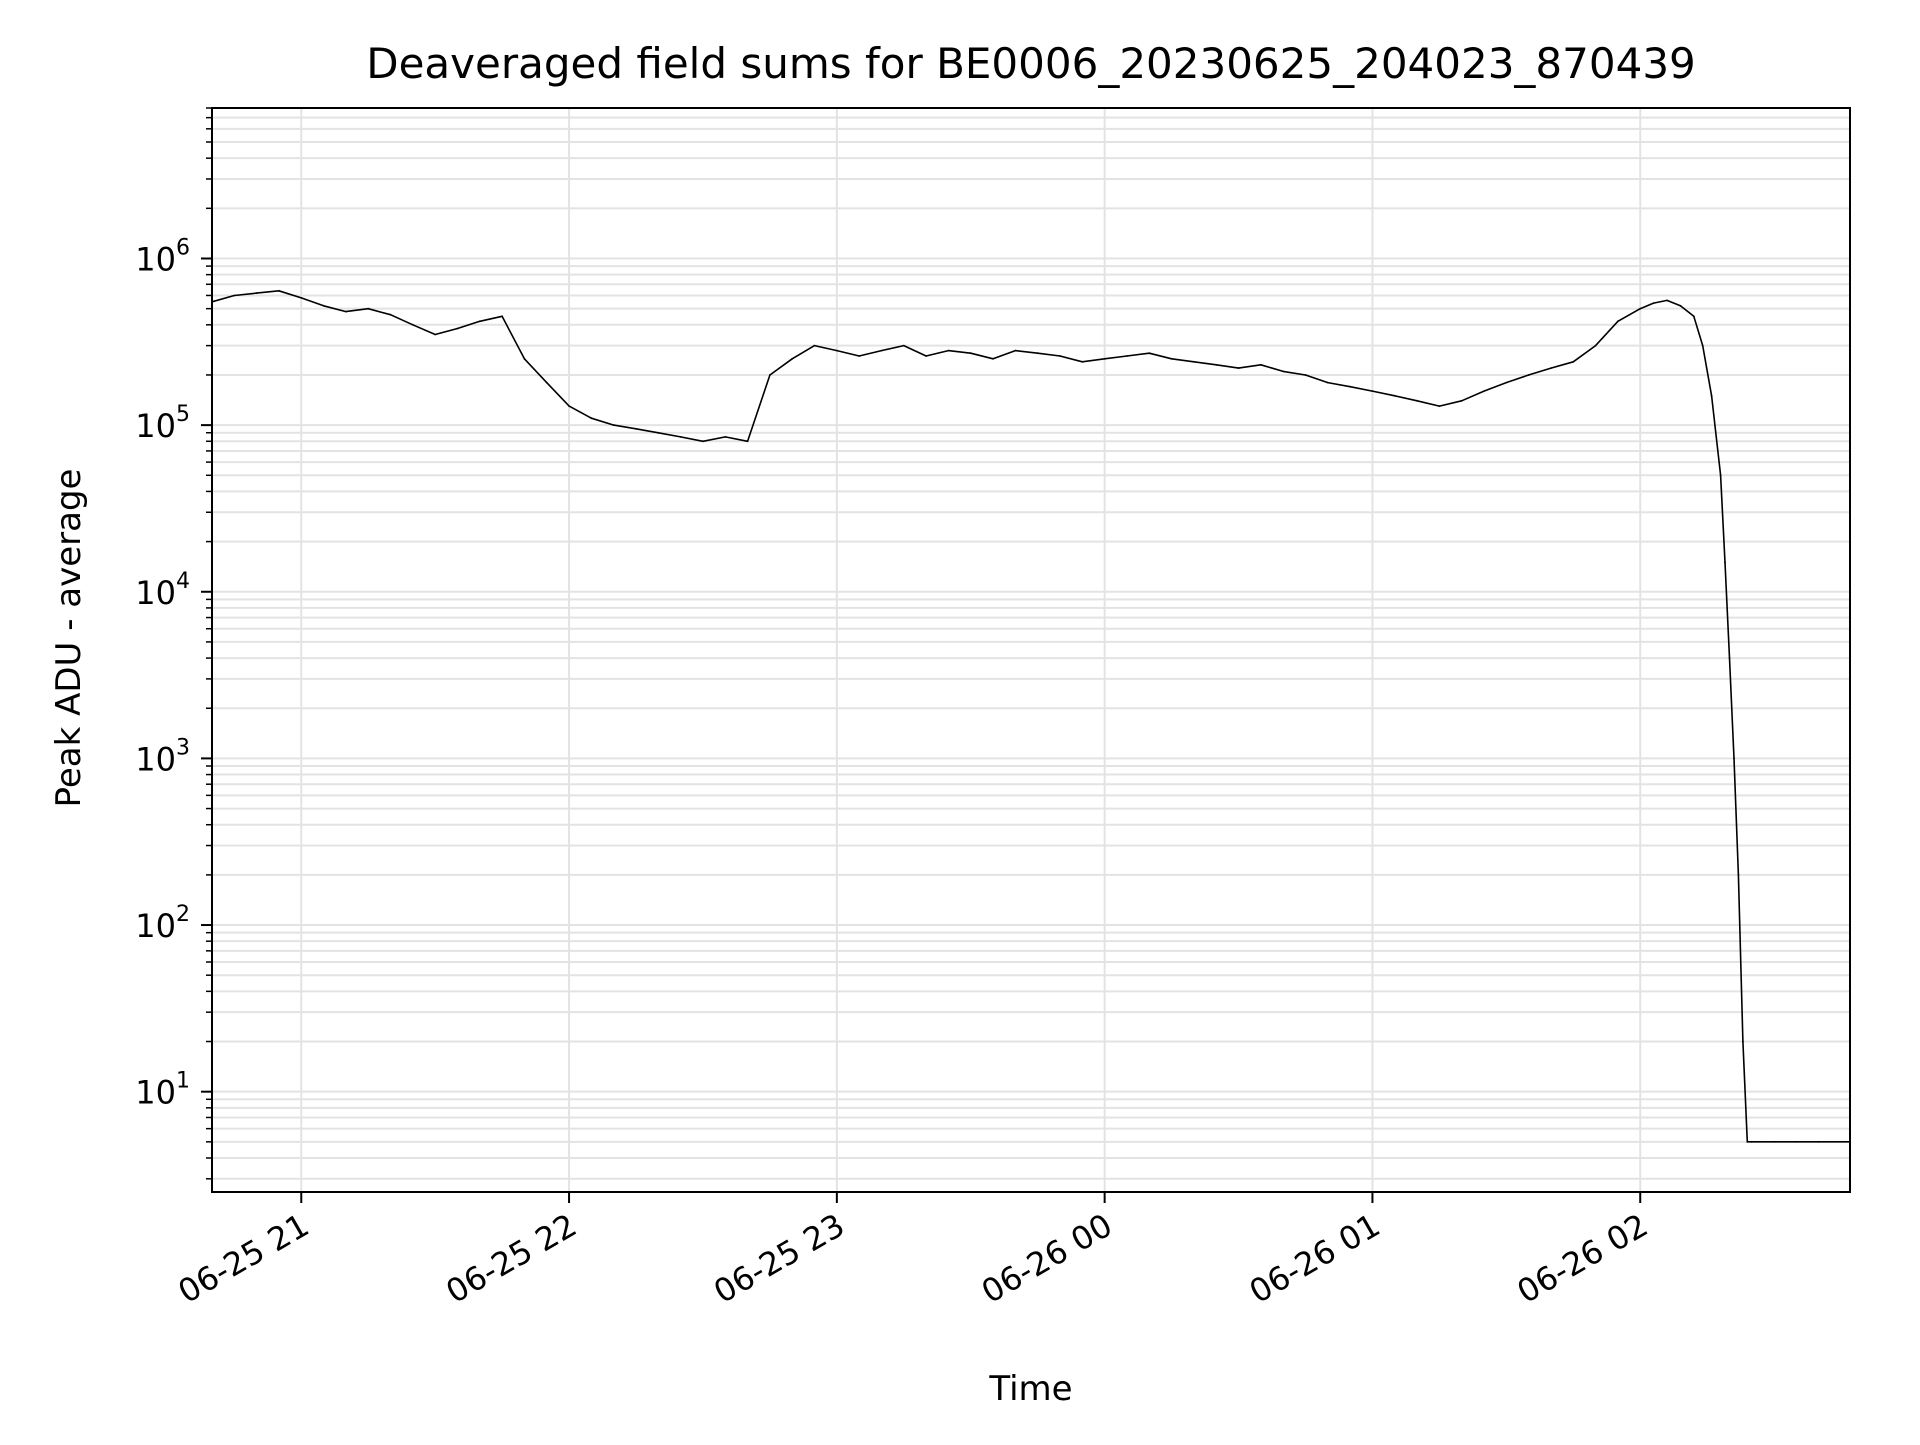  What do you see at coordinates (162, 1090) in the screenshot?
I see `y-tick-label: 10¹` at bounding box center [162, 1090].